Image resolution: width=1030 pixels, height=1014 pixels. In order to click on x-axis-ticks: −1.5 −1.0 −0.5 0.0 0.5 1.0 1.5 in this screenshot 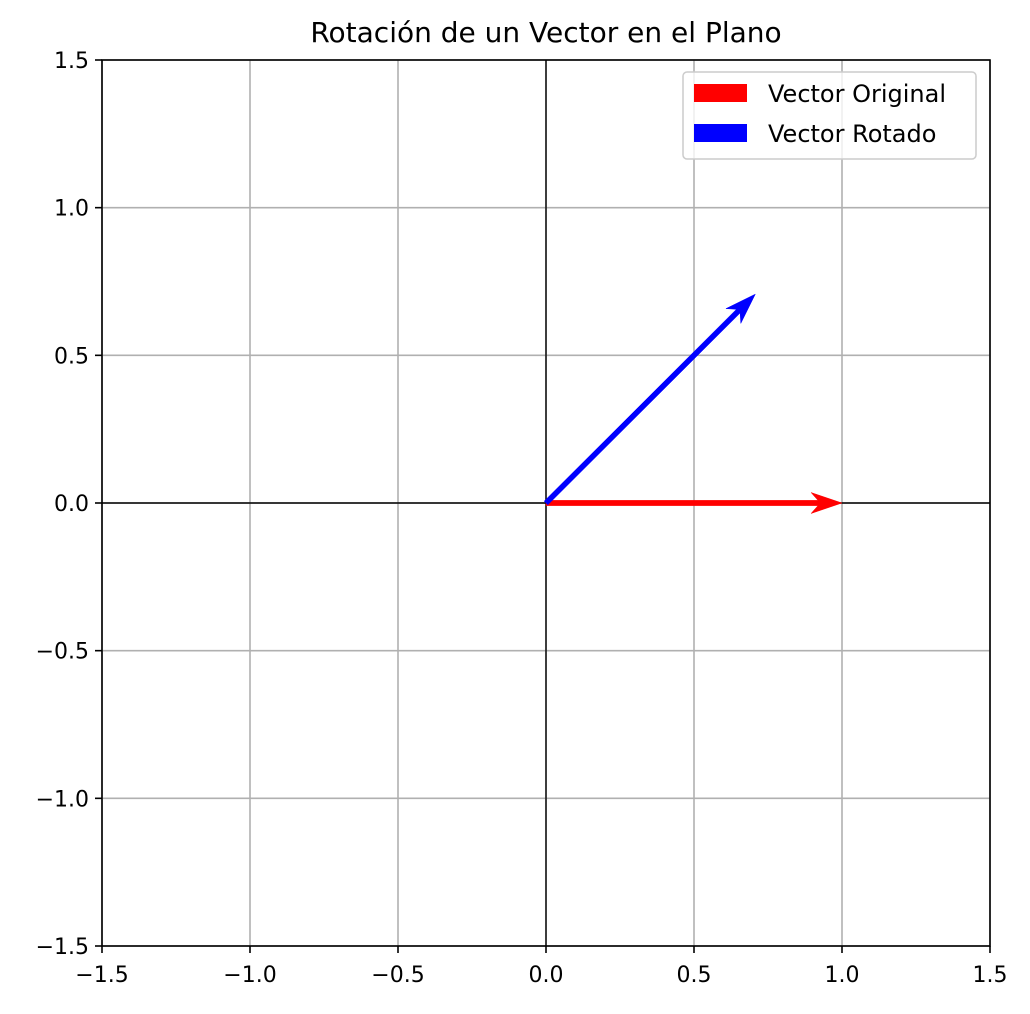, I will do `click(541, 967)`.